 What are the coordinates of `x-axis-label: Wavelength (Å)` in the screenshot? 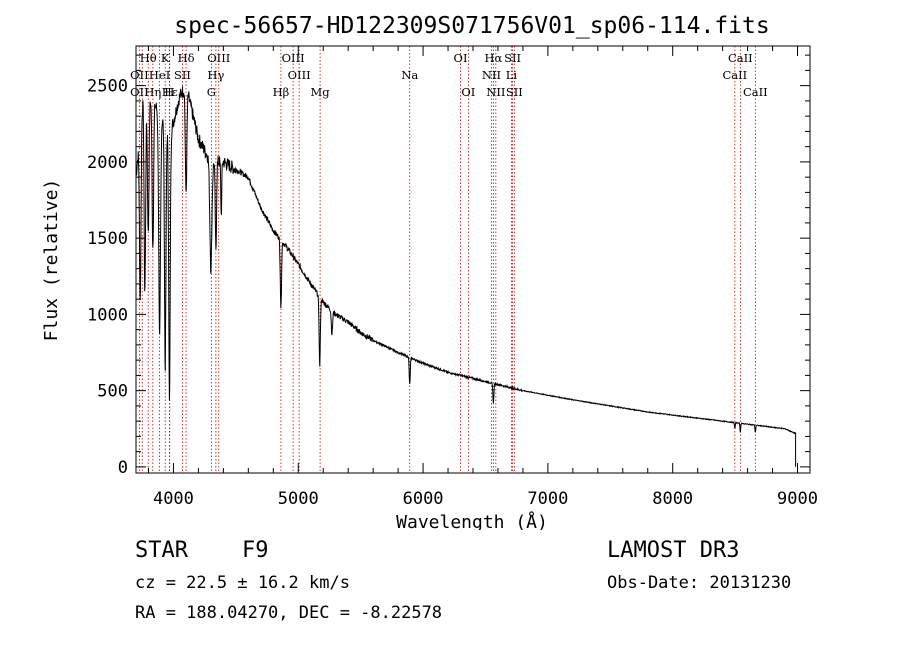 It's located at (472, 520).